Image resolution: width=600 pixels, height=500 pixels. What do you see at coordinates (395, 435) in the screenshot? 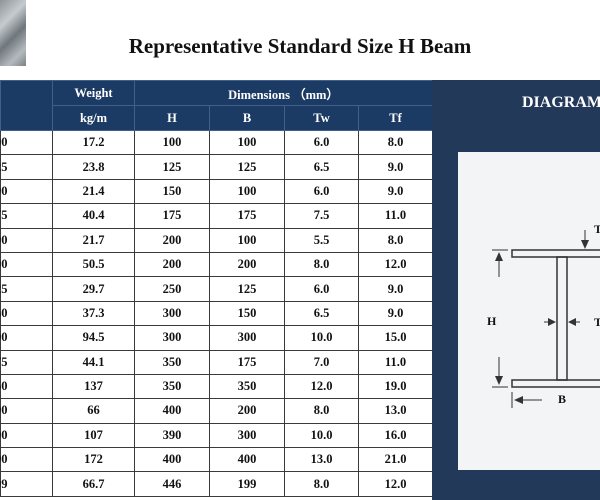
I see `cell-tf: 16.0` at bounding box center [395, 435].